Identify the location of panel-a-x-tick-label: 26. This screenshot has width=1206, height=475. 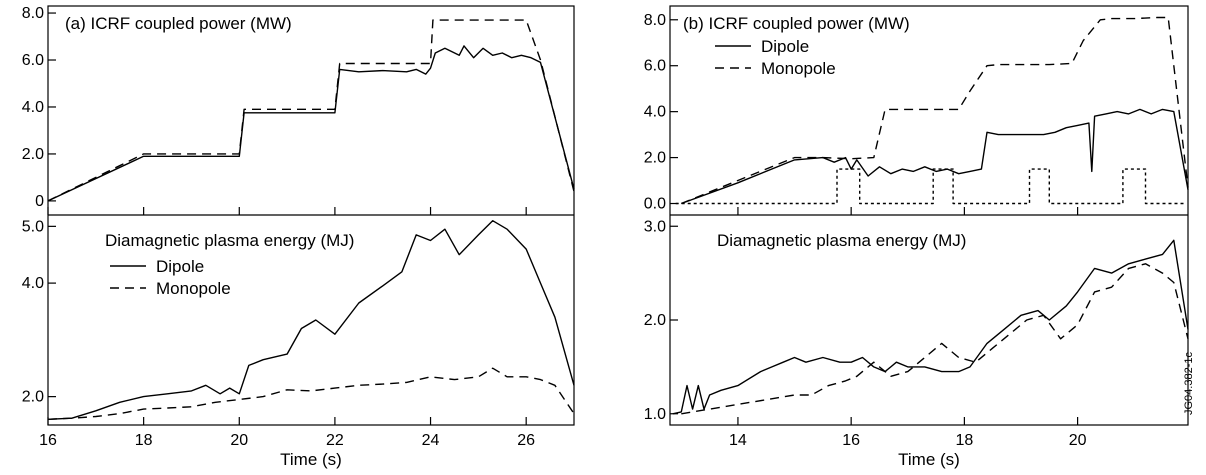
(526, 440).